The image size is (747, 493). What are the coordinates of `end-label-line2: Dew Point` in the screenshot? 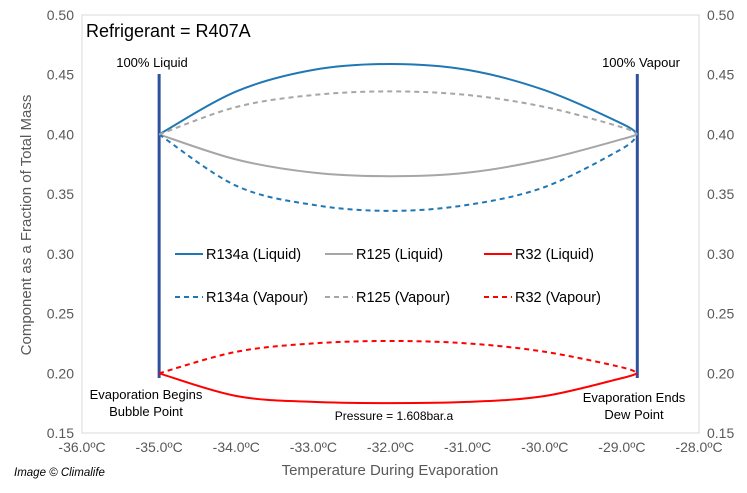 It's located at (634, 414).